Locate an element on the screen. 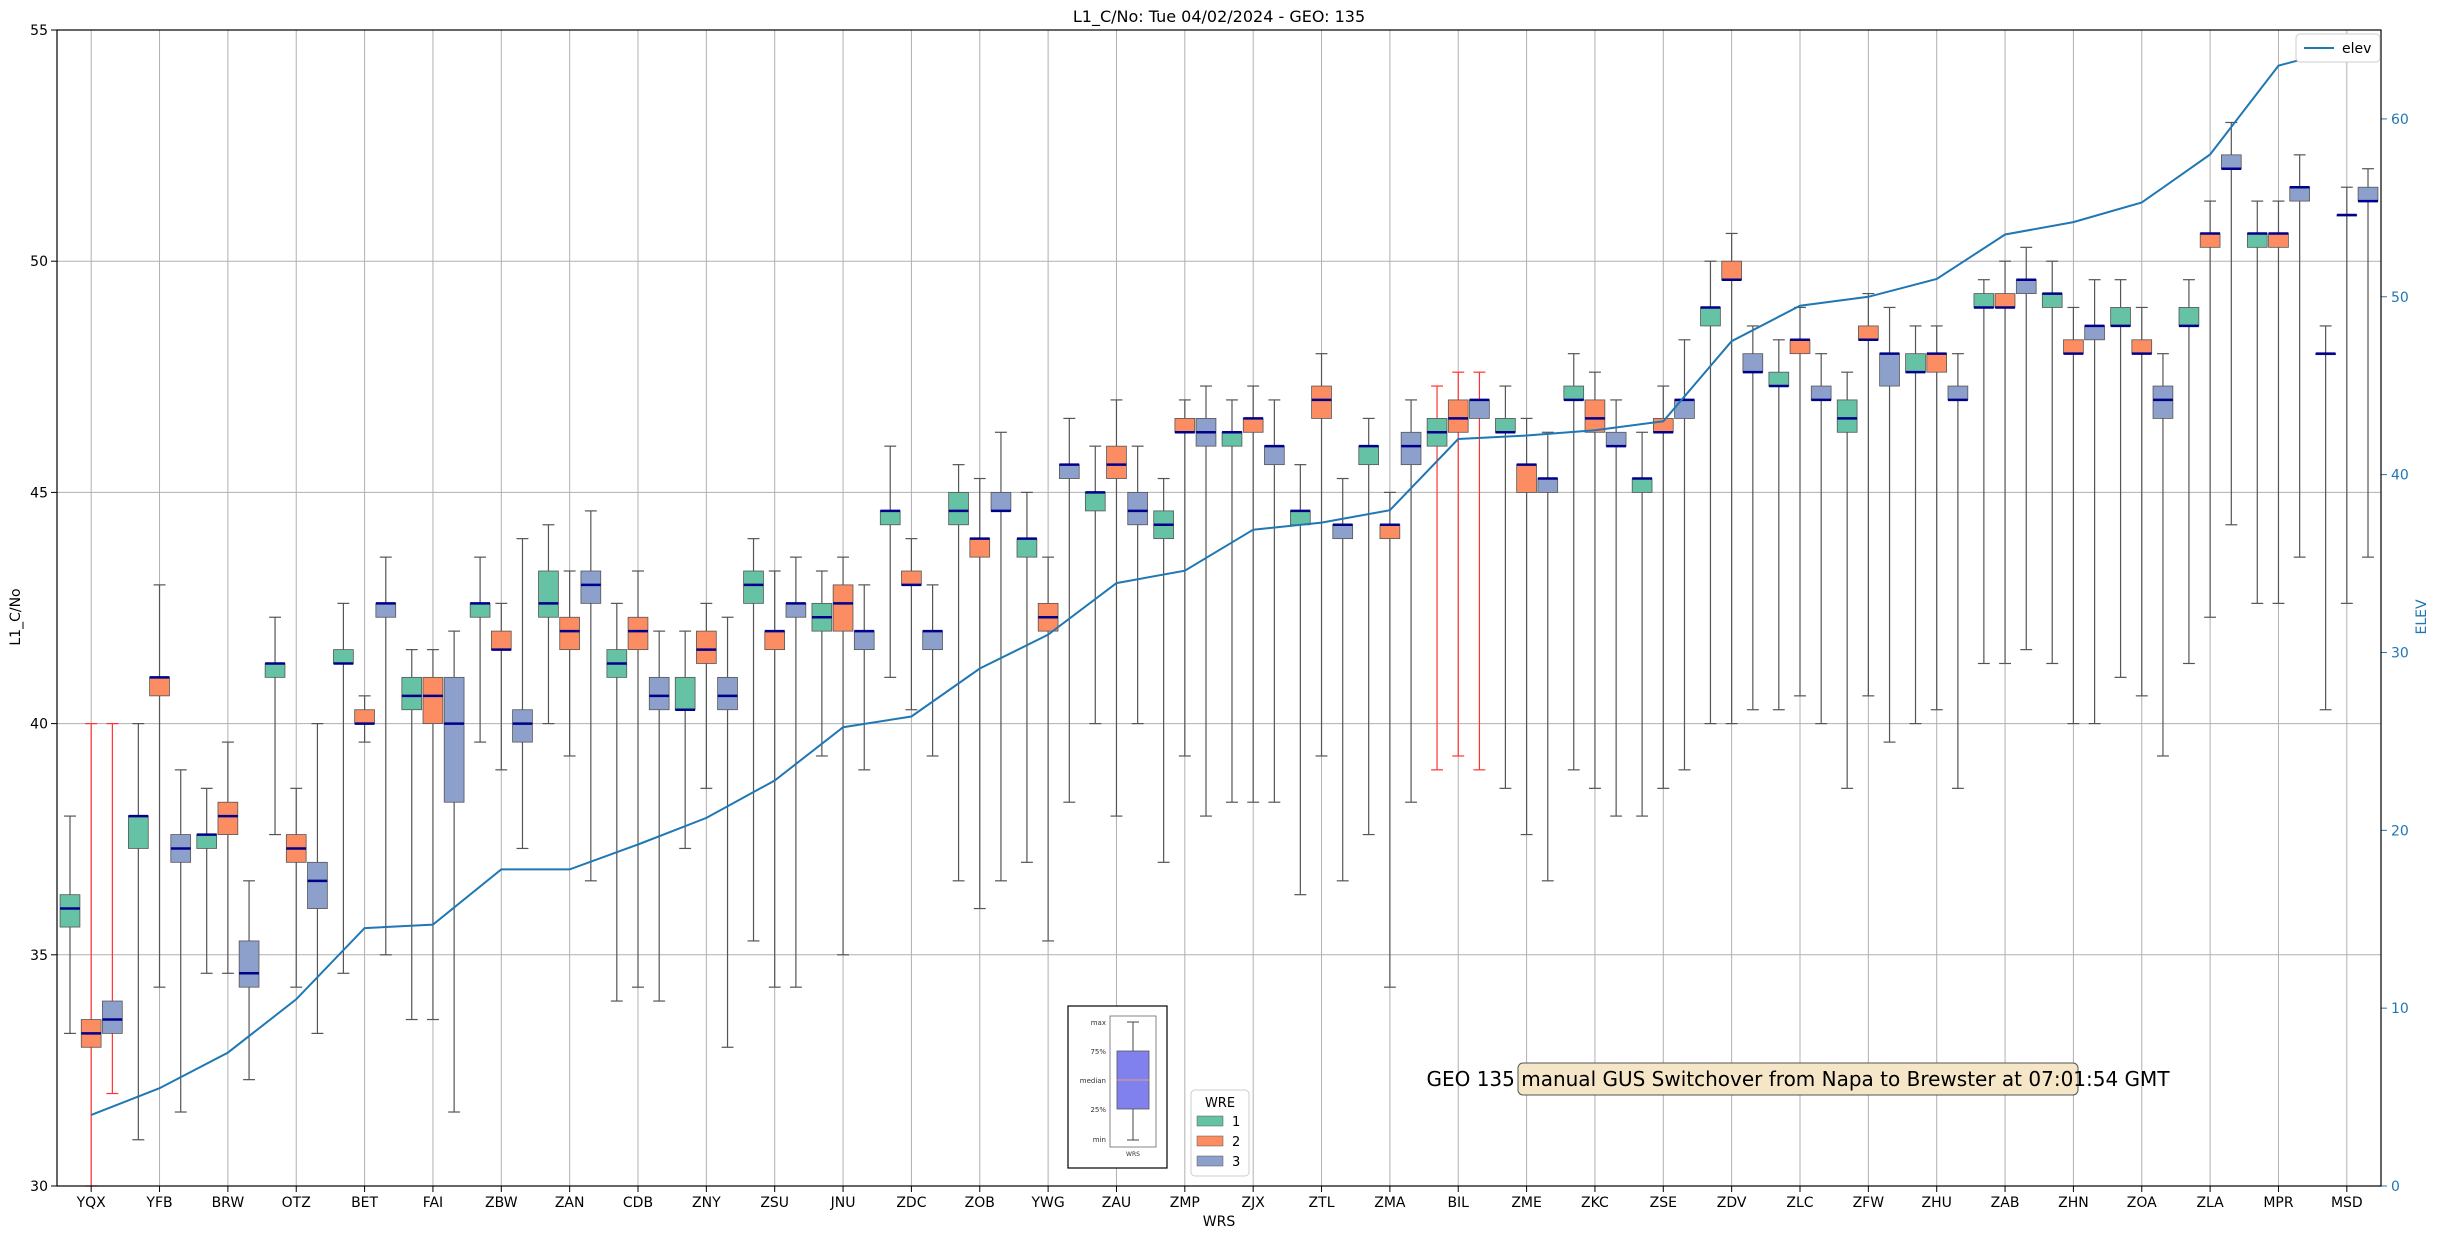 The width and height of the screenshot is (2439, 1238). y2-tick-label: 0 is located at coordinates (2395, 1187).